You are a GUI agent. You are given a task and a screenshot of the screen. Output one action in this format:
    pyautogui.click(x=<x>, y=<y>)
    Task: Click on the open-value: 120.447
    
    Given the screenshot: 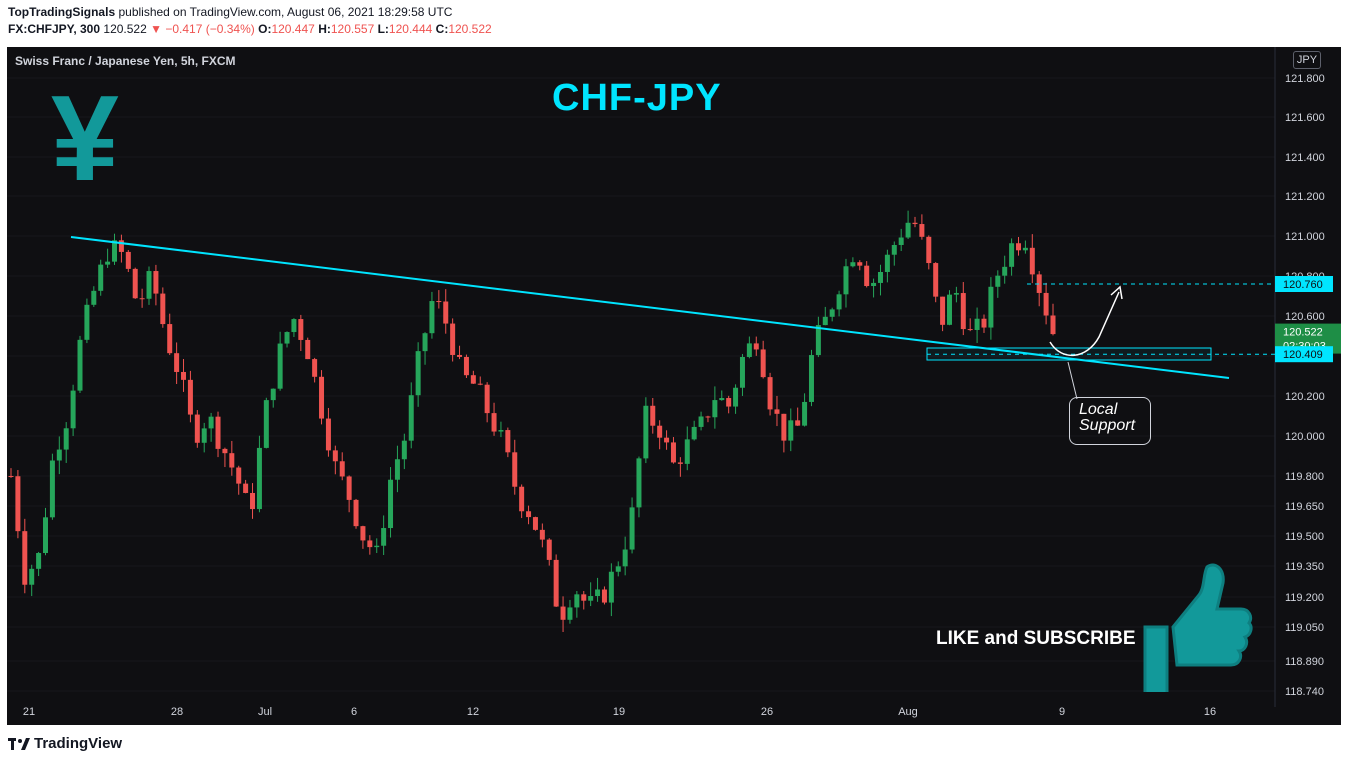 What is the action you would take?
    pyautogui.click(x=293, y=29)
    